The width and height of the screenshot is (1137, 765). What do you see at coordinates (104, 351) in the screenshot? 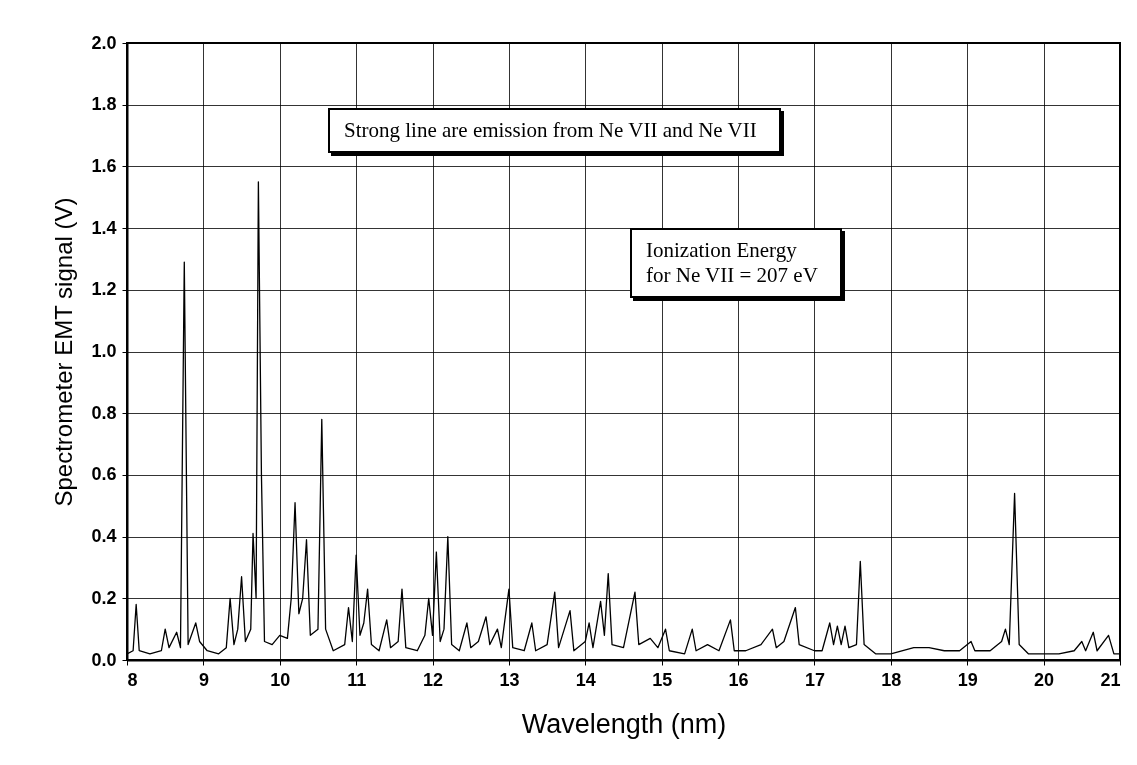
I see `y-tick-label: 1.0` at bounding box center [104, 351].